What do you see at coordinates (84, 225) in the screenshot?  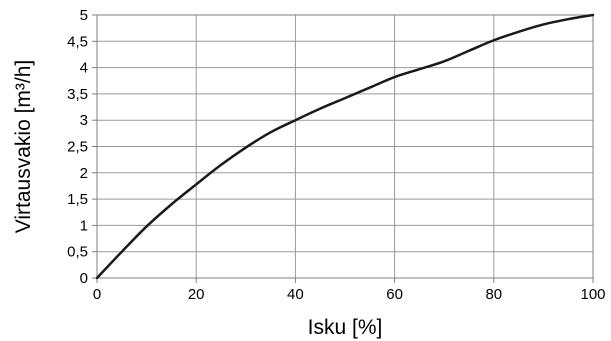 I see `y-tick-label: 1` at bounding box center [84, 225].